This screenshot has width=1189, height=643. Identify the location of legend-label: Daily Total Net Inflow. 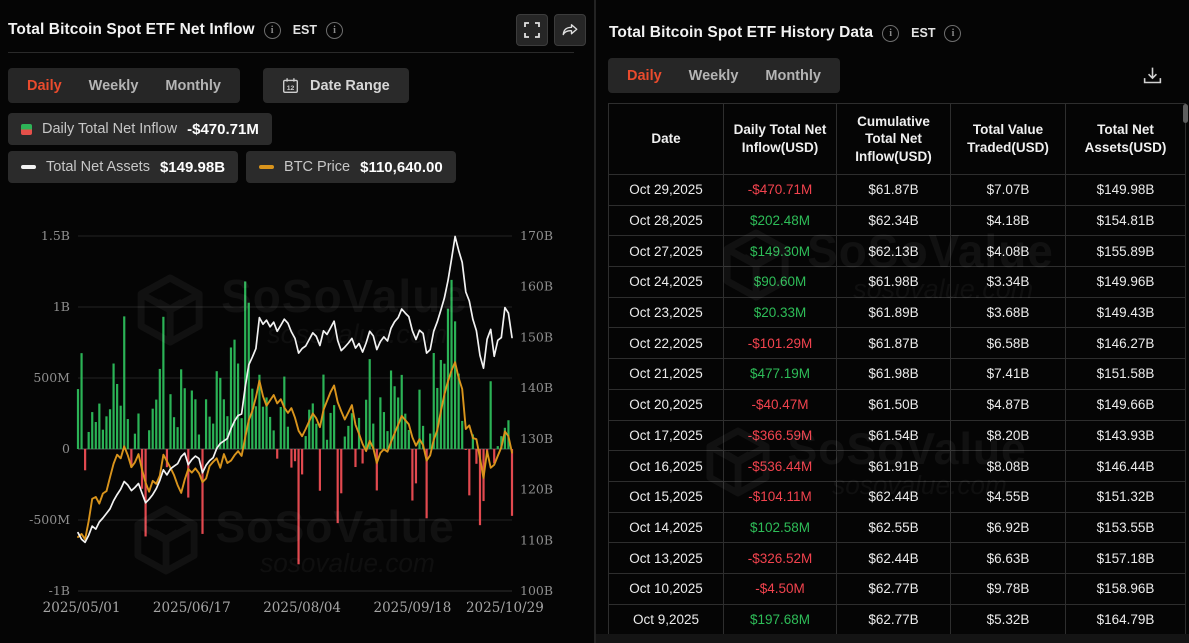
(110, 129).